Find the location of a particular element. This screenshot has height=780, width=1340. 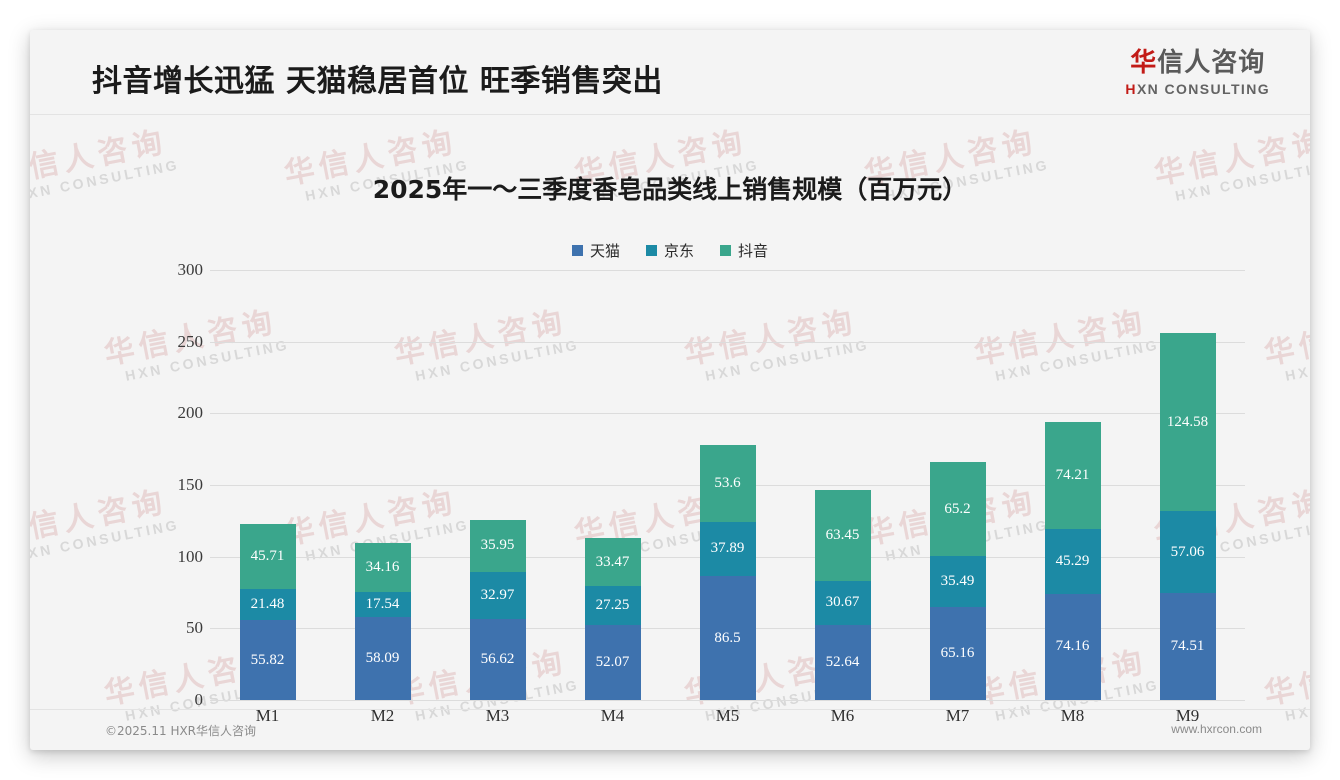

bar-column-M7: 65.2 35.49 65.16 is located at coordinates (957, 485).